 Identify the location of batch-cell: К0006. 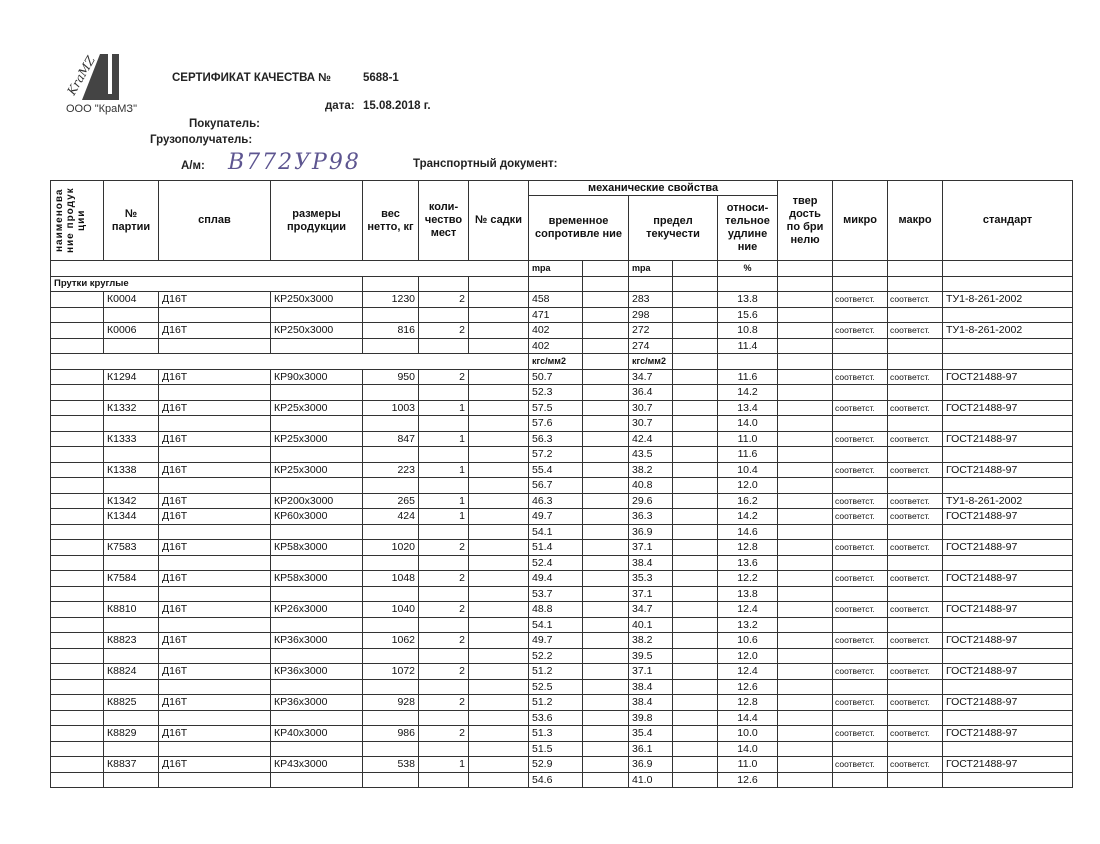
(131, 330).